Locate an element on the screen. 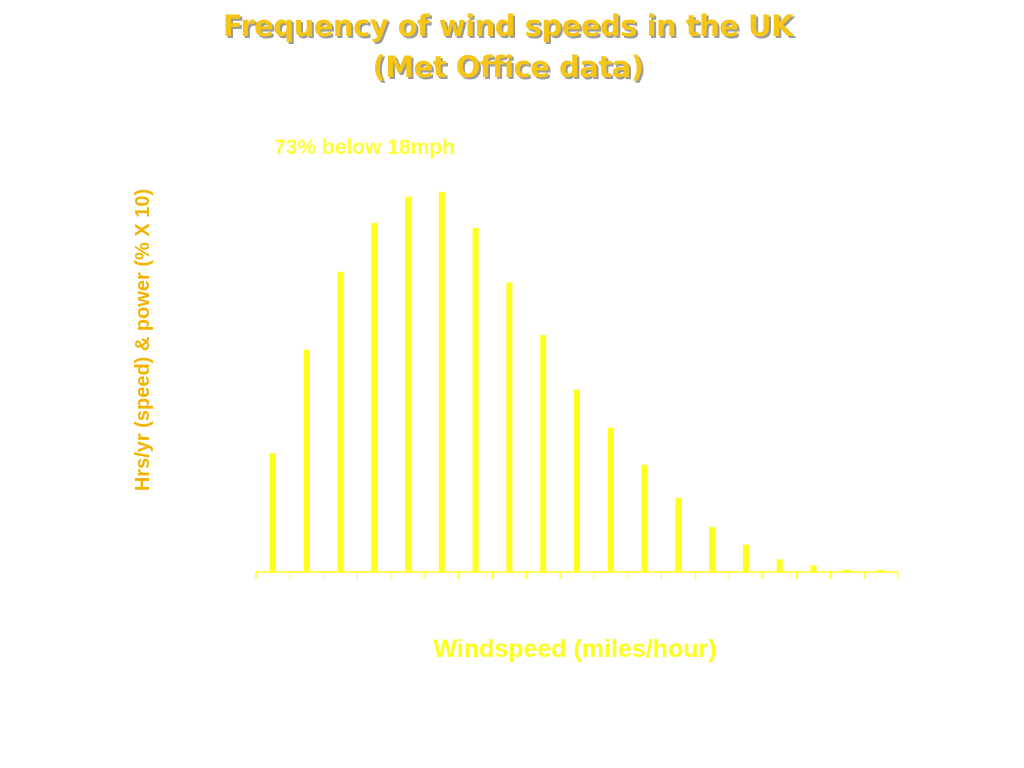 This screenshot has width=1024, height=768. chart-annotation: 73% below 18mph is located at coordinates (364, 147).